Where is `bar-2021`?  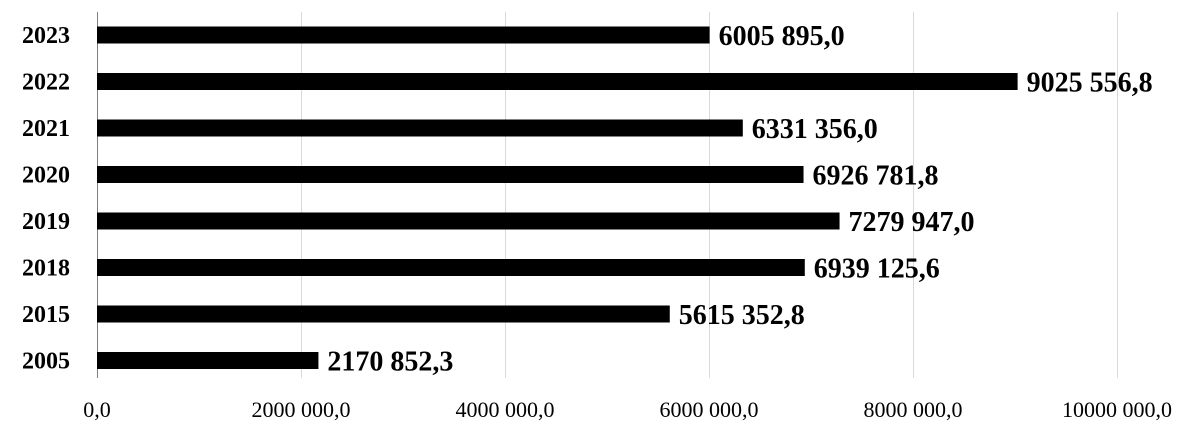
bar-2021 is located at coordinates (420, 128).